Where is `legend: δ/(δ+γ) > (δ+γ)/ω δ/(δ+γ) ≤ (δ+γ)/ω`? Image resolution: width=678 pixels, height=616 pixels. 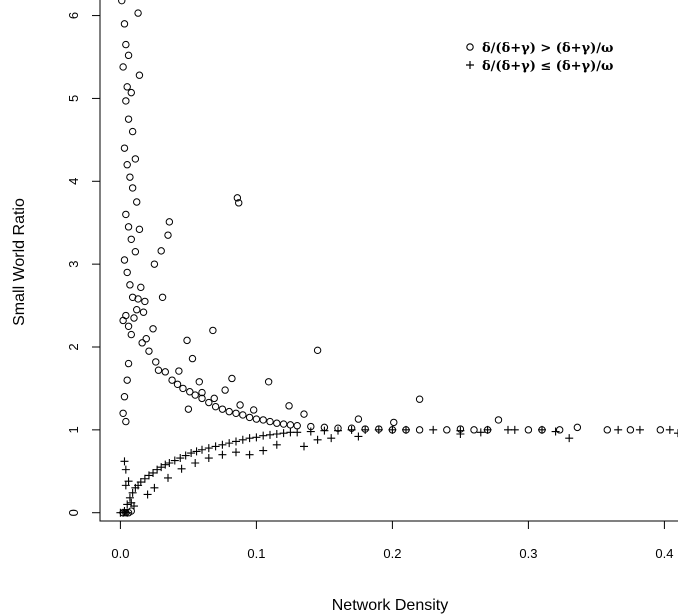
legend: δ/(δ+γ) > (δ+γ)/ω δ/(δ+γ) ≤ (δ+γ)/ω is located at coordinates (539, 57).